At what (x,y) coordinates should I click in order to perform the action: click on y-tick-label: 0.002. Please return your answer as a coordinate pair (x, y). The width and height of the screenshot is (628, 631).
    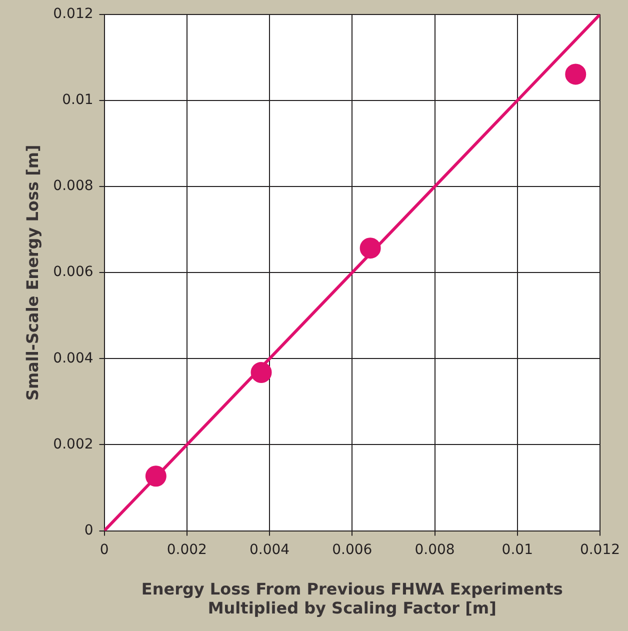
    Looking at the image, I should click on (73, 444).